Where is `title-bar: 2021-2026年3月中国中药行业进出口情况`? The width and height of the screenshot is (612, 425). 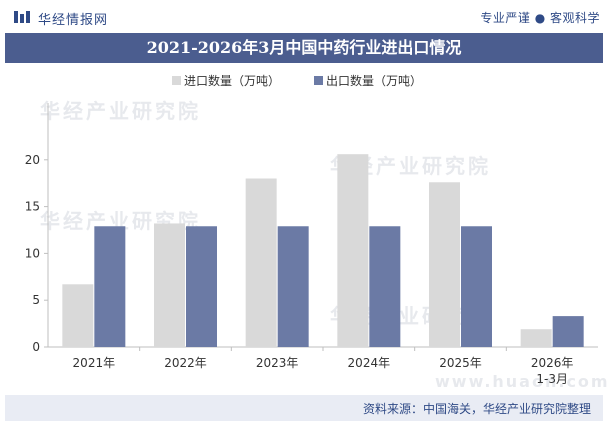 title-bar: 2021-2026年3月中国中药行业进出口情况 is located at coordinates (304, 48).